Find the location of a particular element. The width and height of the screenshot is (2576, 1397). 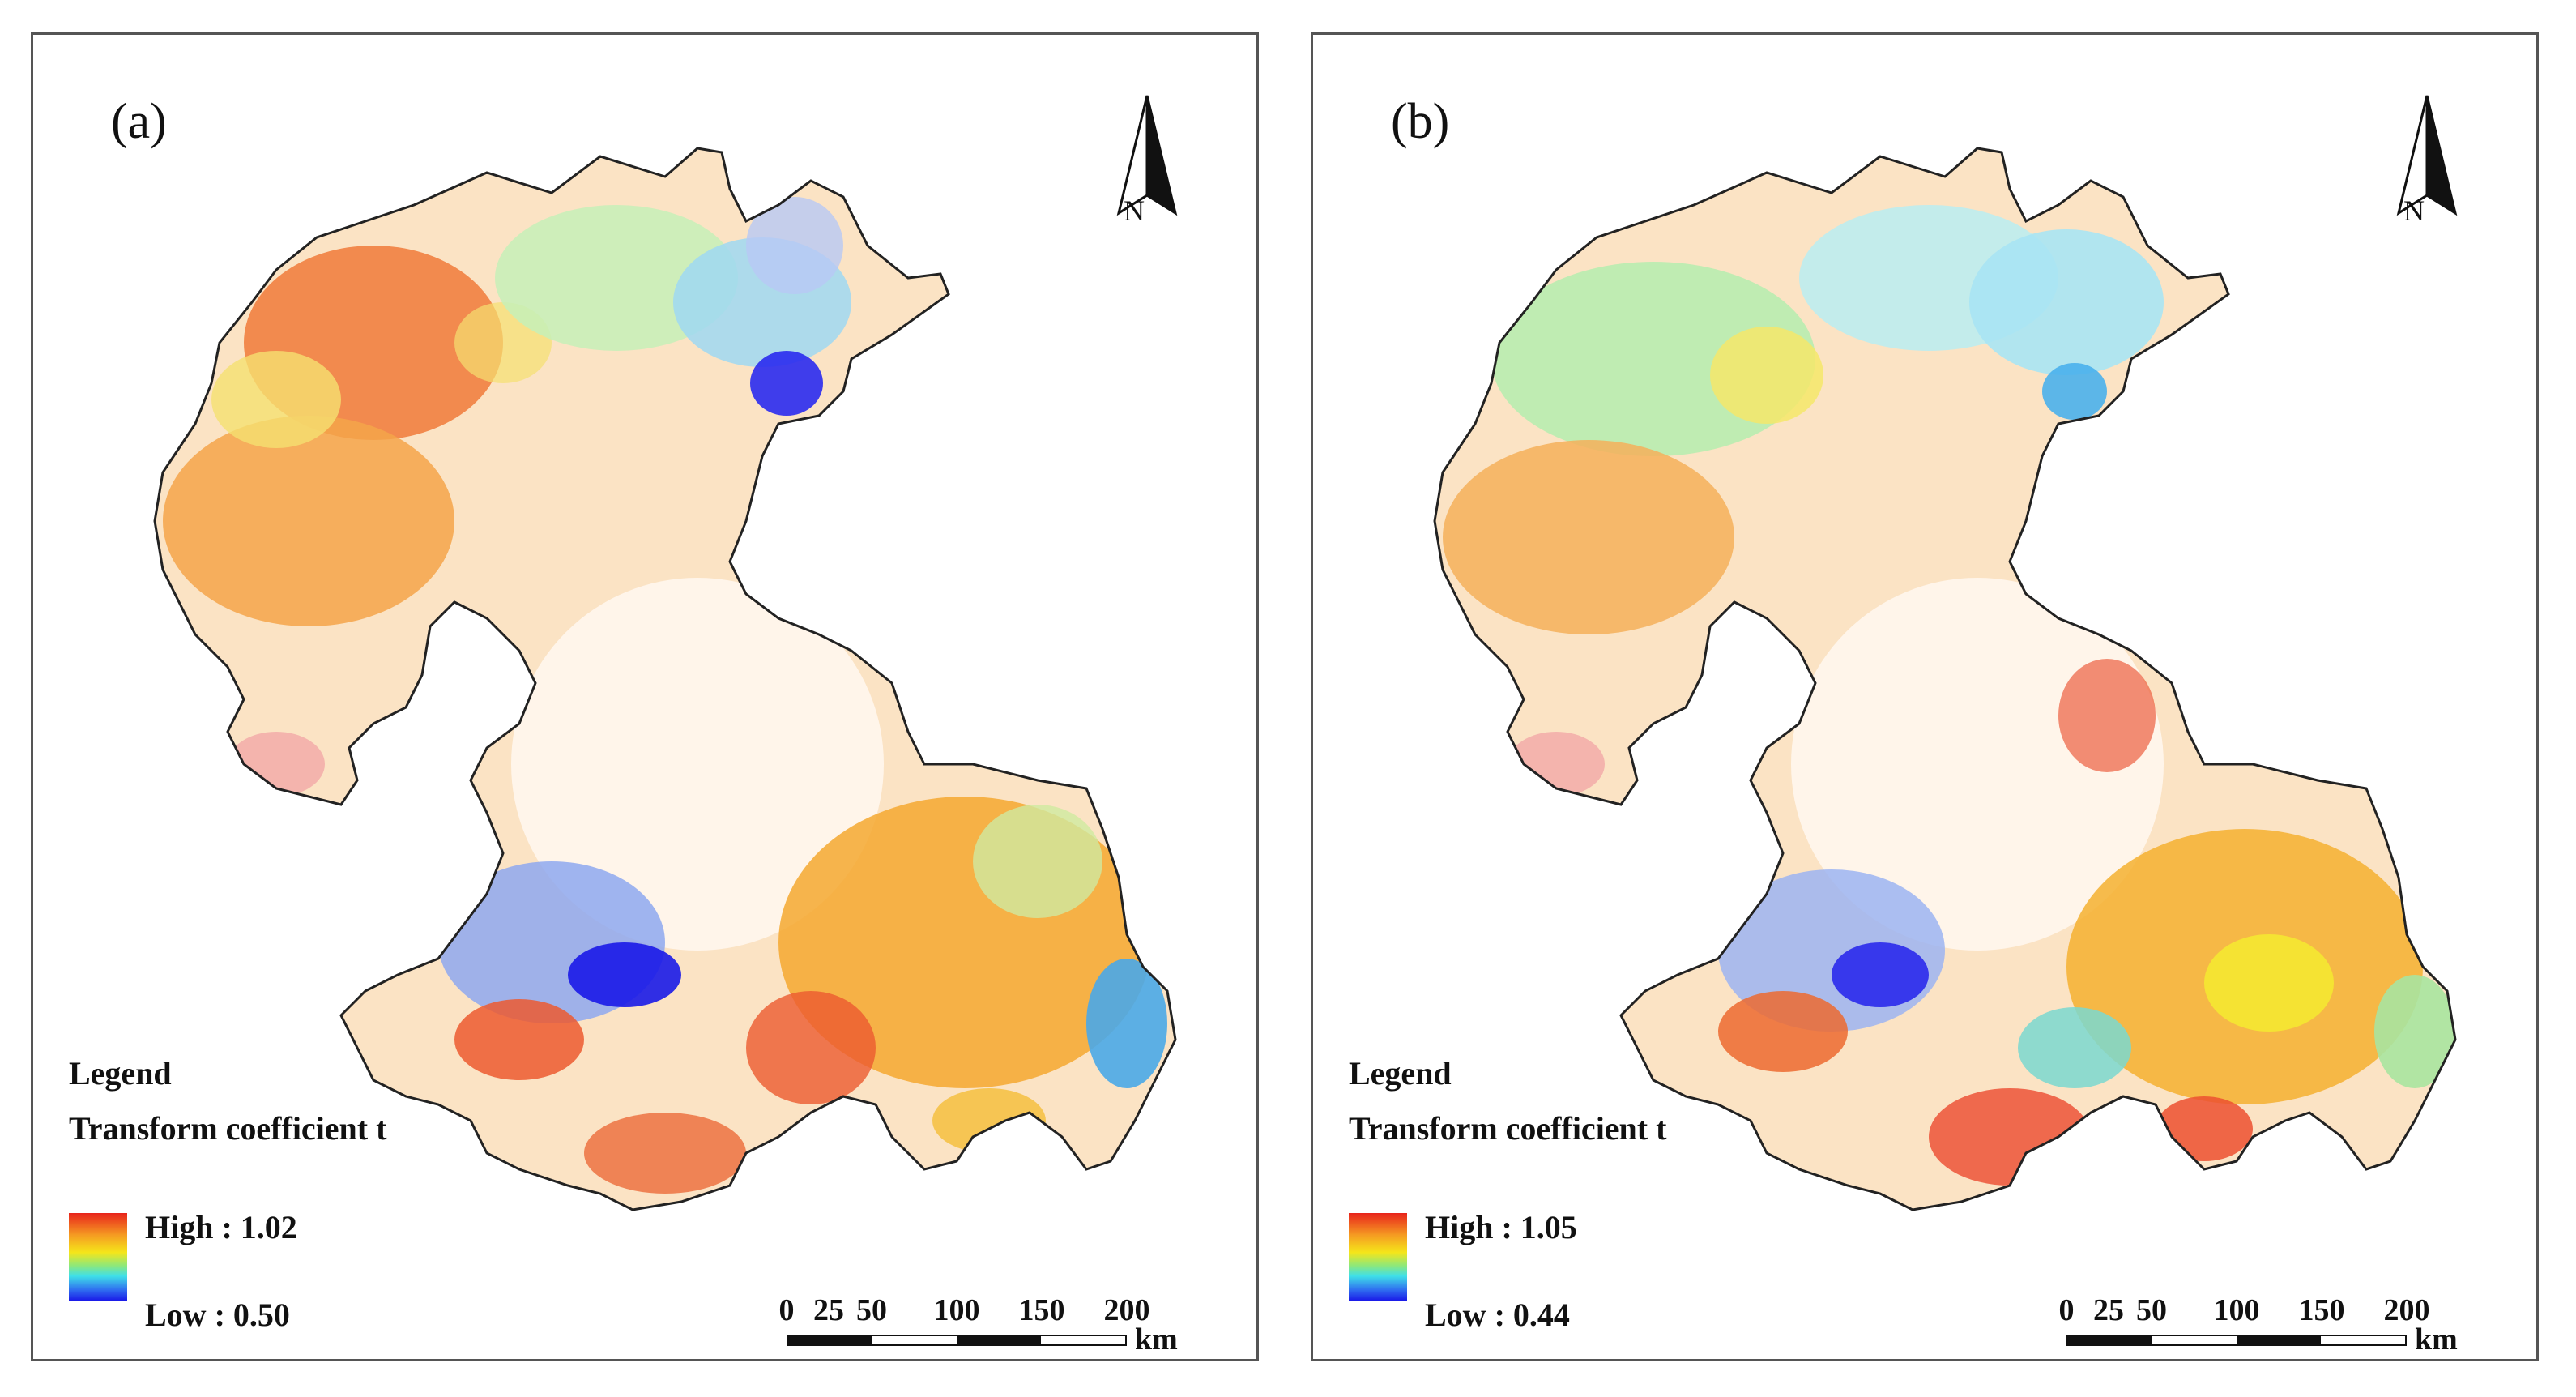

legend-low-value: Low : 0.44 is located at coordinates (1498, 1315).